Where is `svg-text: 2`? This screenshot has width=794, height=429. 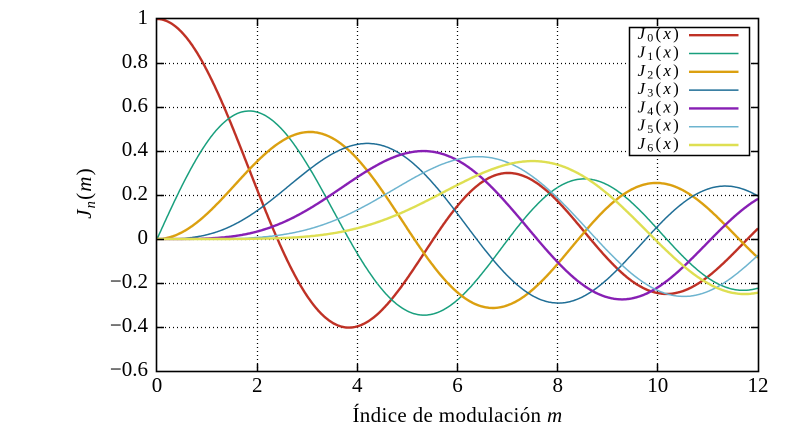
svg-text: 2 is located at coordinates (257, 385).